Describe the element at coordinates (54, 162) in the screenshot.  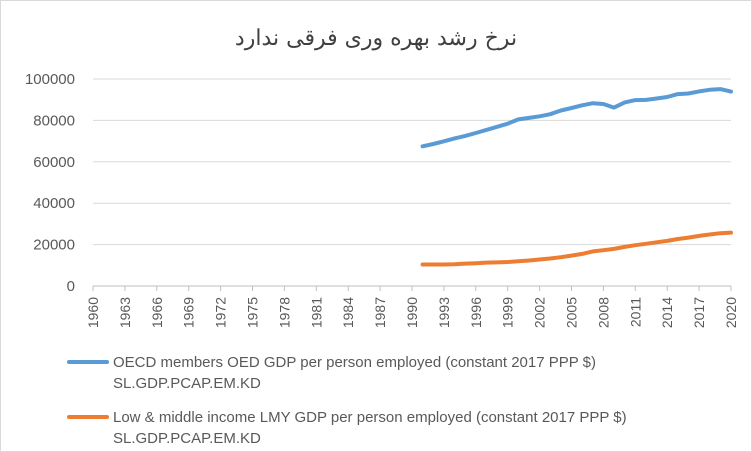
I see `y-tick-label: 60000` at that location.